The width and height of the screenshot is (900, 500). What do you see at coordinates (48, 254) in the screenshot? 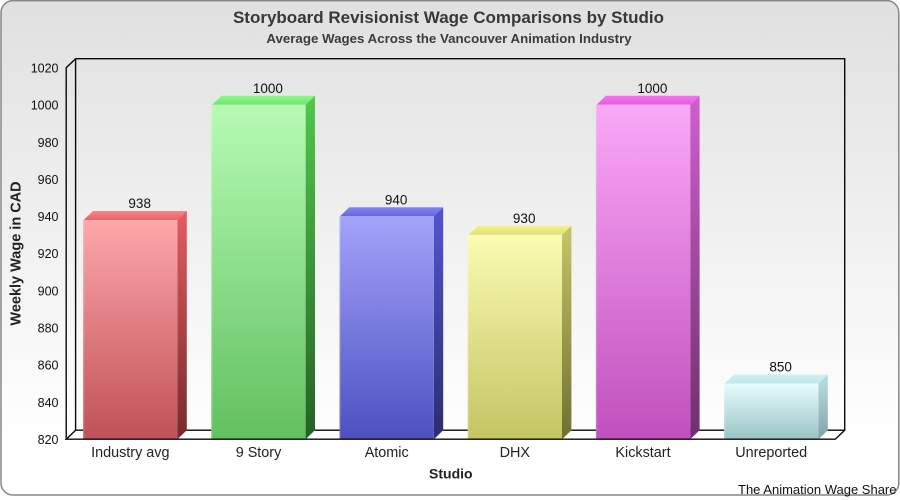
I see `svg-text: 920` at bounding box center [48, 254].